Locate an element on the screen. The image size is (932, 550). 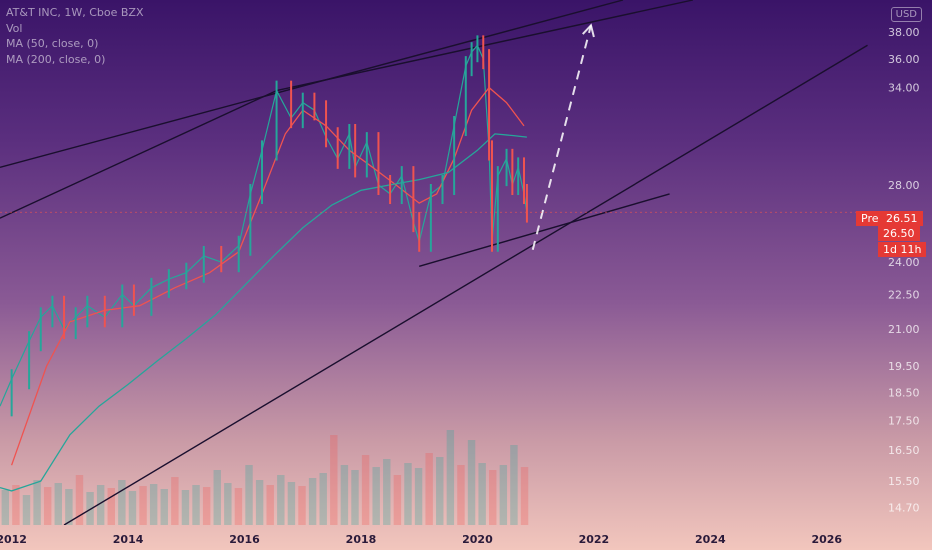
ma50-legend: MA (50, close, 0) is located at coordinates (52, 43).